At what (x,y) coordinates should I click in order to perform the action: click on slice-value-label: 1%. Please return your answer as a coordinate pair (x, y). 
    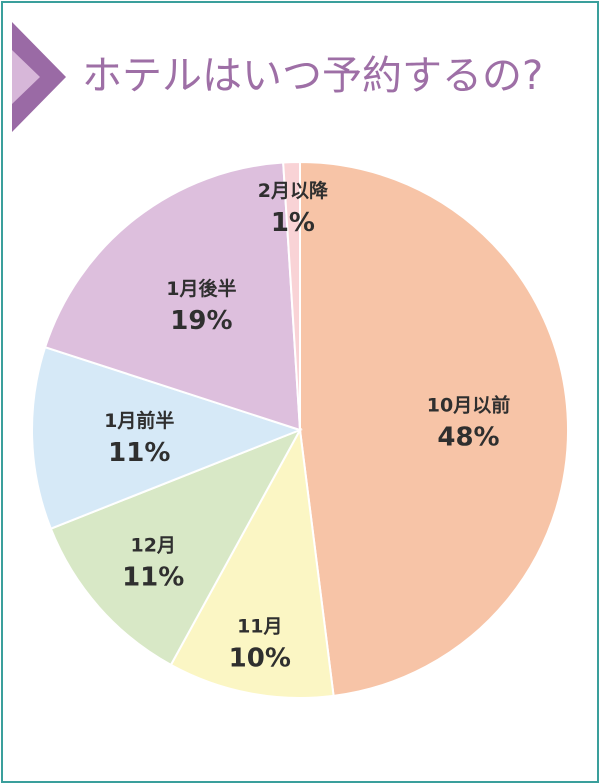
    Looking at the image, I should click on (293, 223).